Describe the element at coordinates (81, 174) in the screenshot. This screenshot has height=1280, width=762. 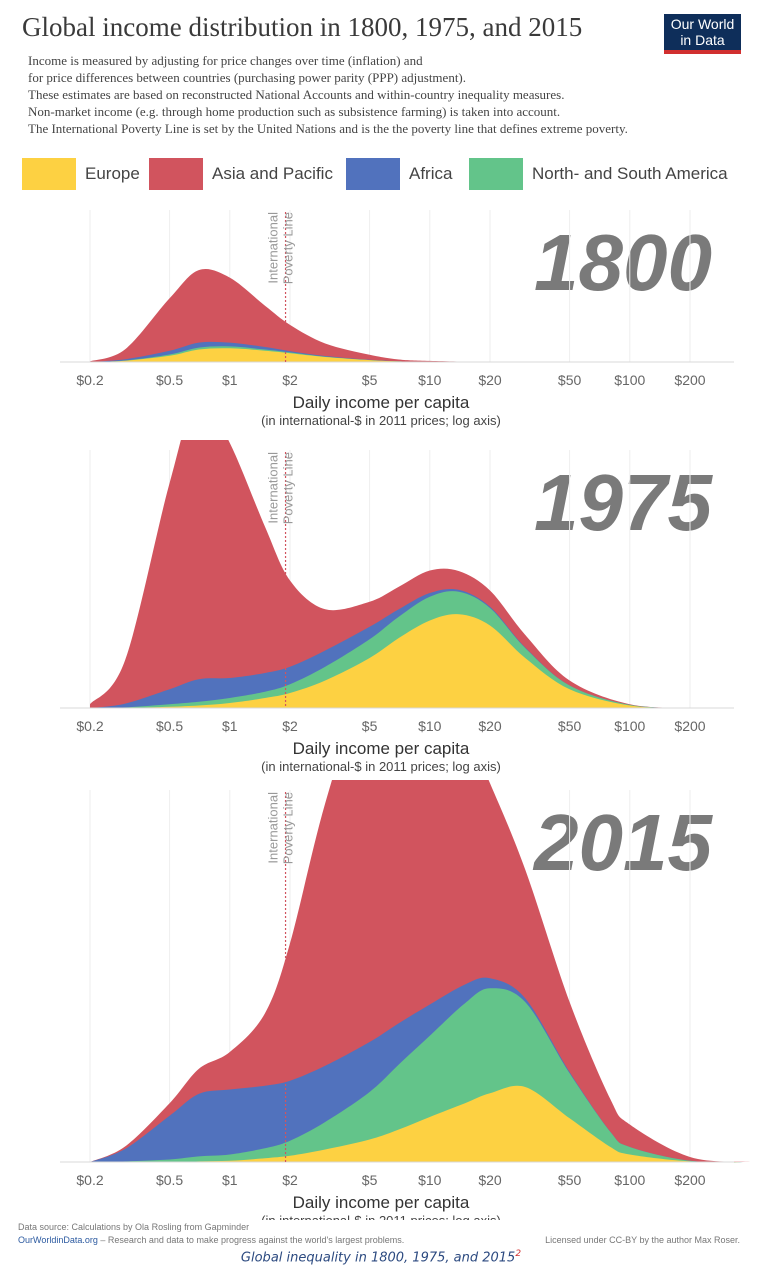
I see `legend-item-europe: Europe` at that location.